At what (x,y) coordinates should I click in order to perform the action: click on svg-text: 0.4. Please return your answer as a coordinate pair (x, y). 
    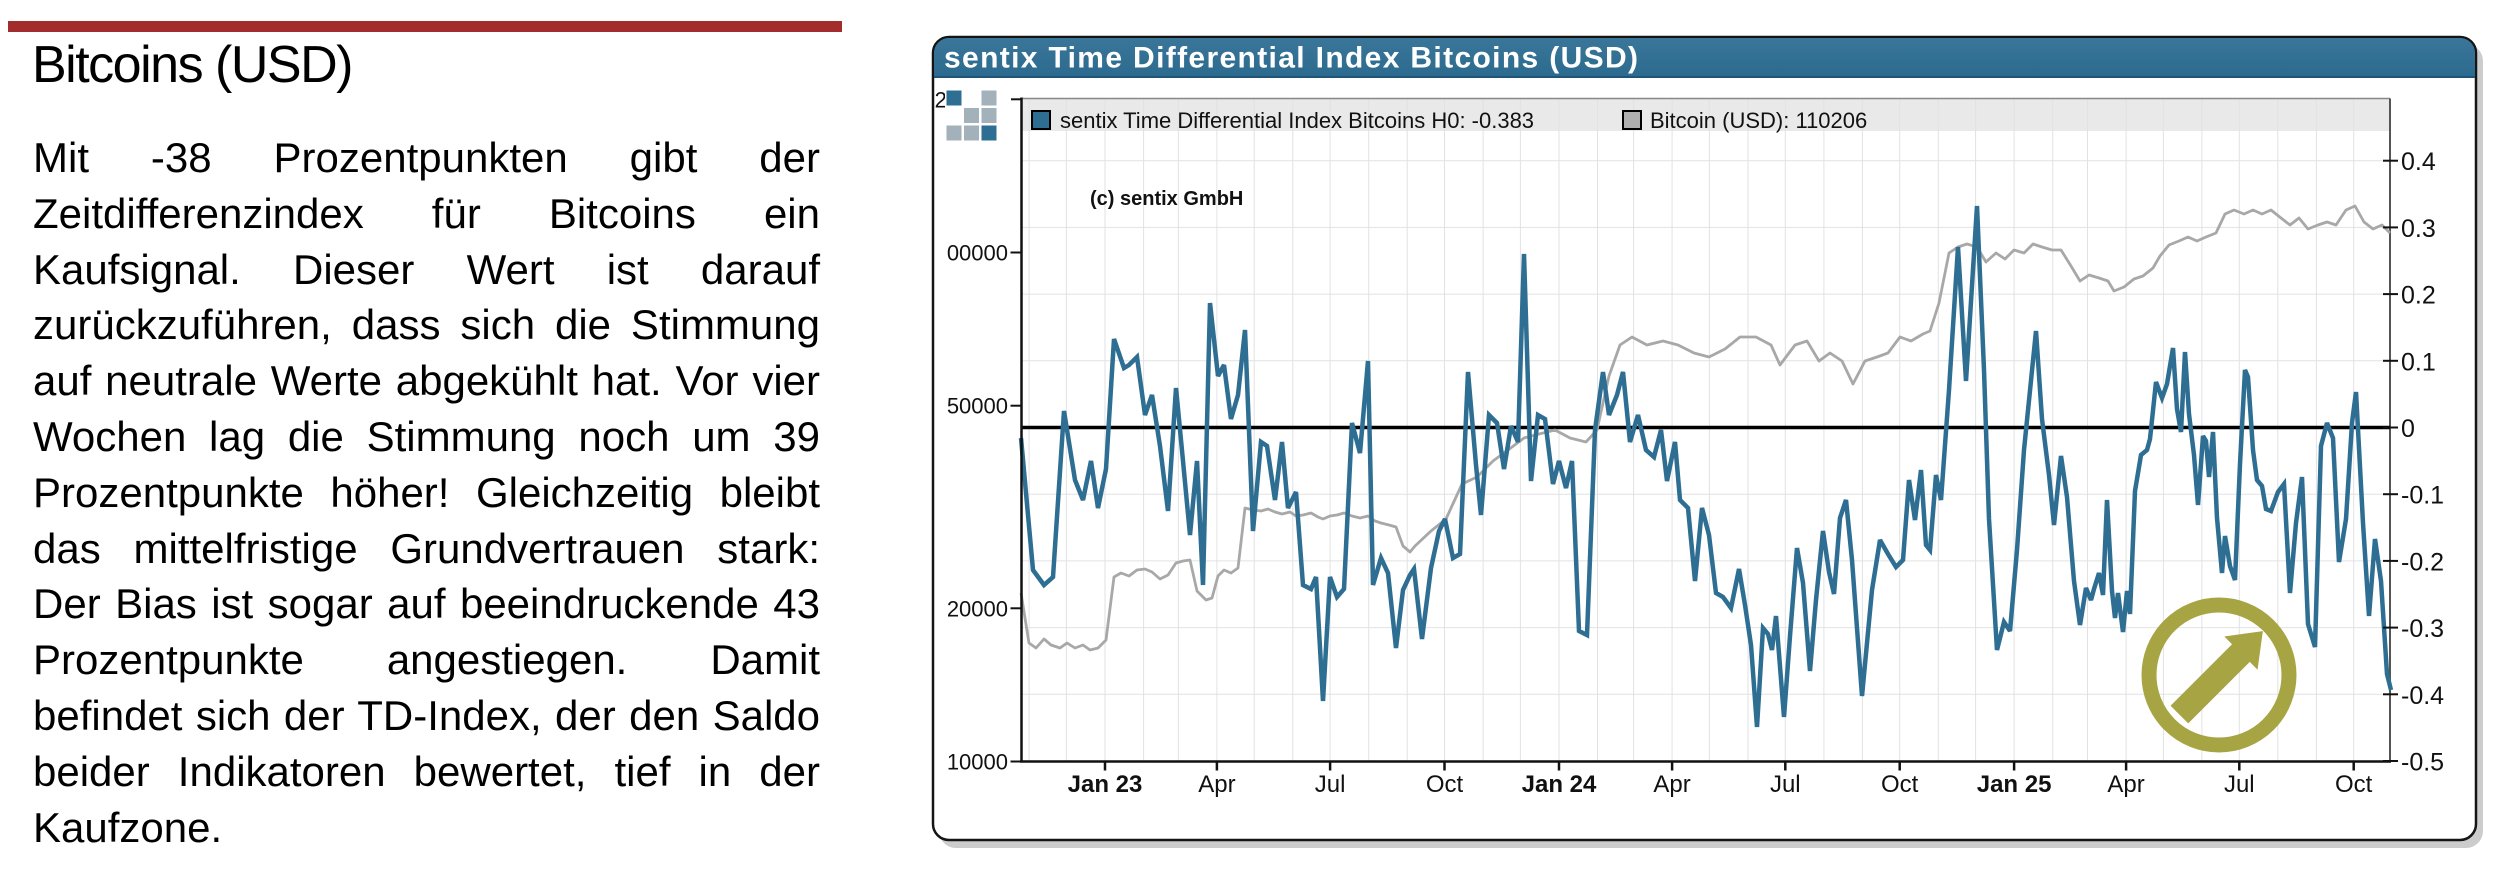
    Looking at the image, I should click on (2418, 162).